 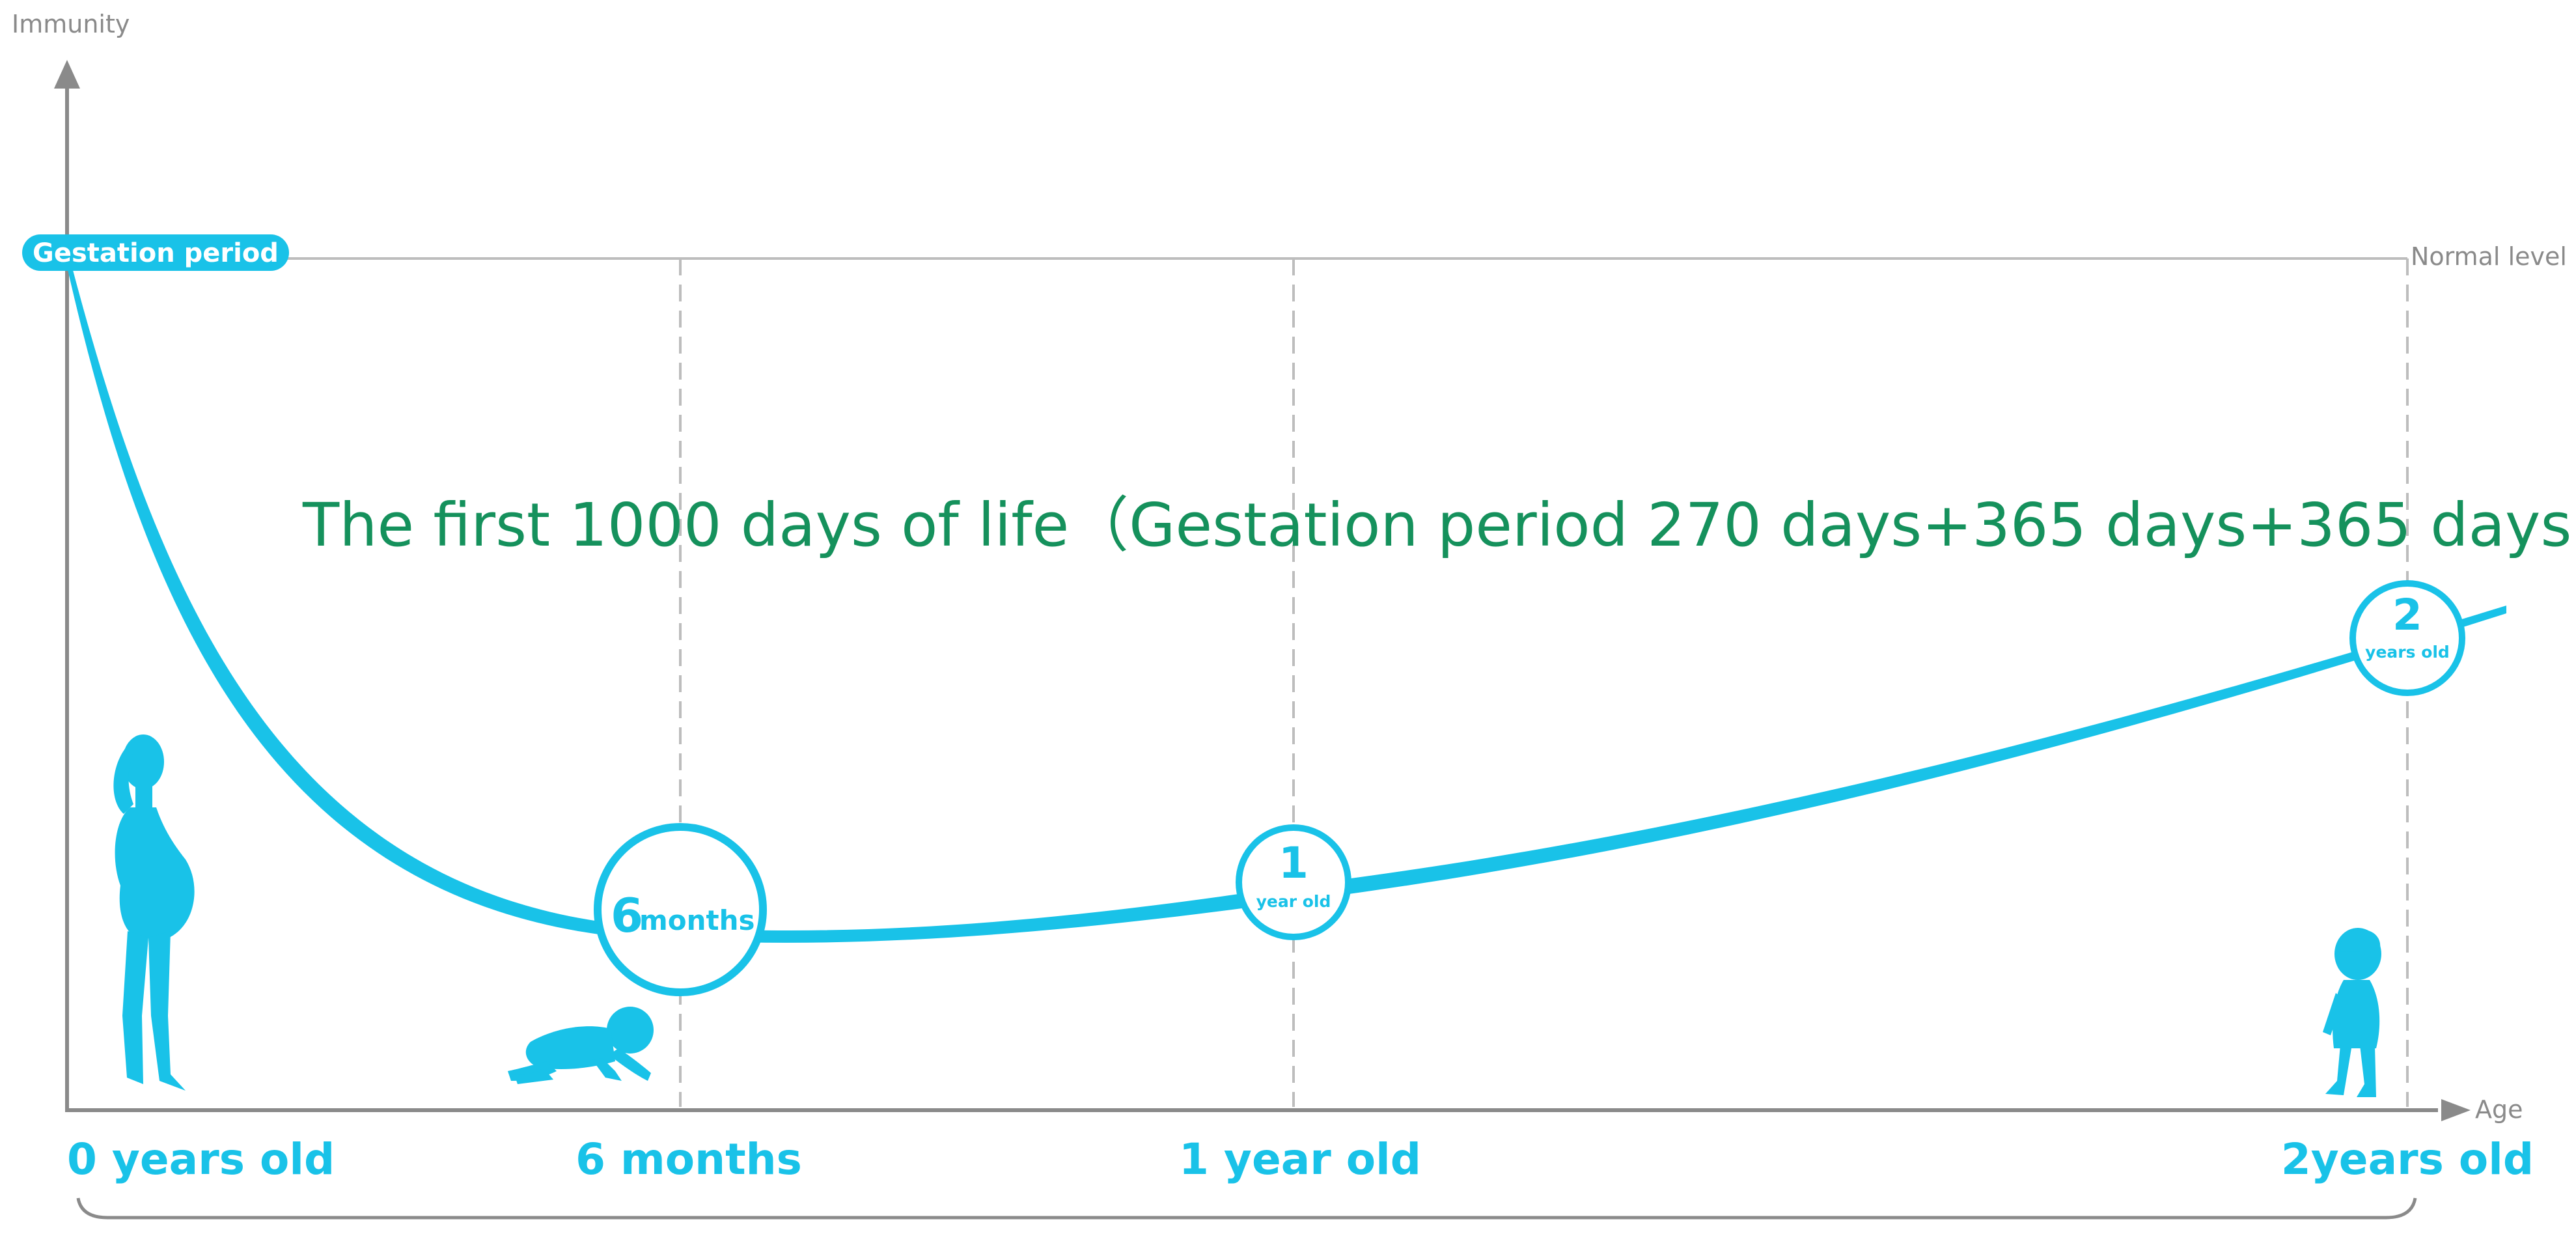 I want to click on x-axis-arrow-icon, so click(x=2456, y=1110).